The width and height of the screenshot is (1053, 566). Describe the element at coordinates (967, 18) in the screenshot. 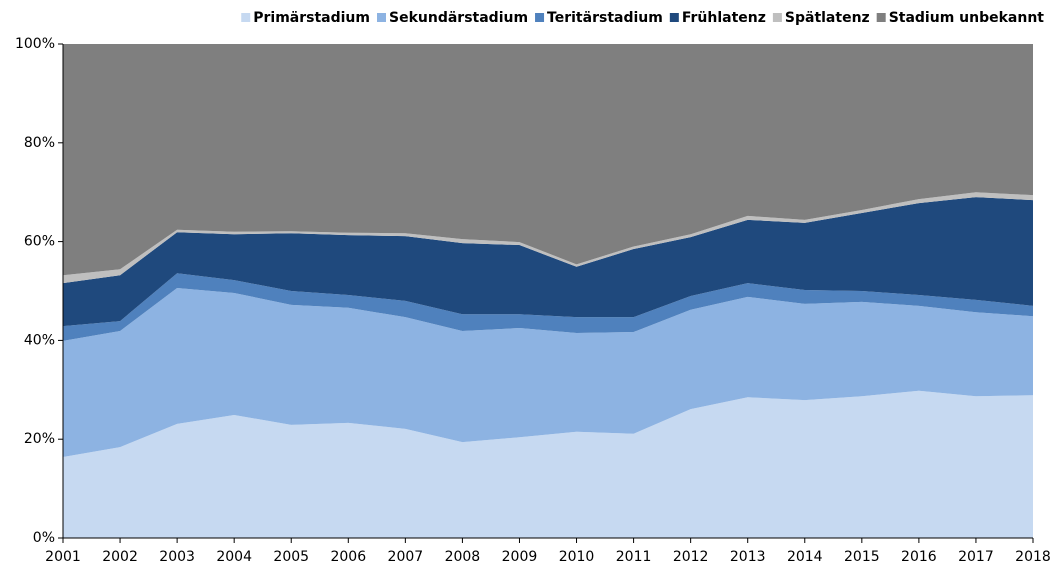

I see `legend-label: Stadium unbekannt` at that location.